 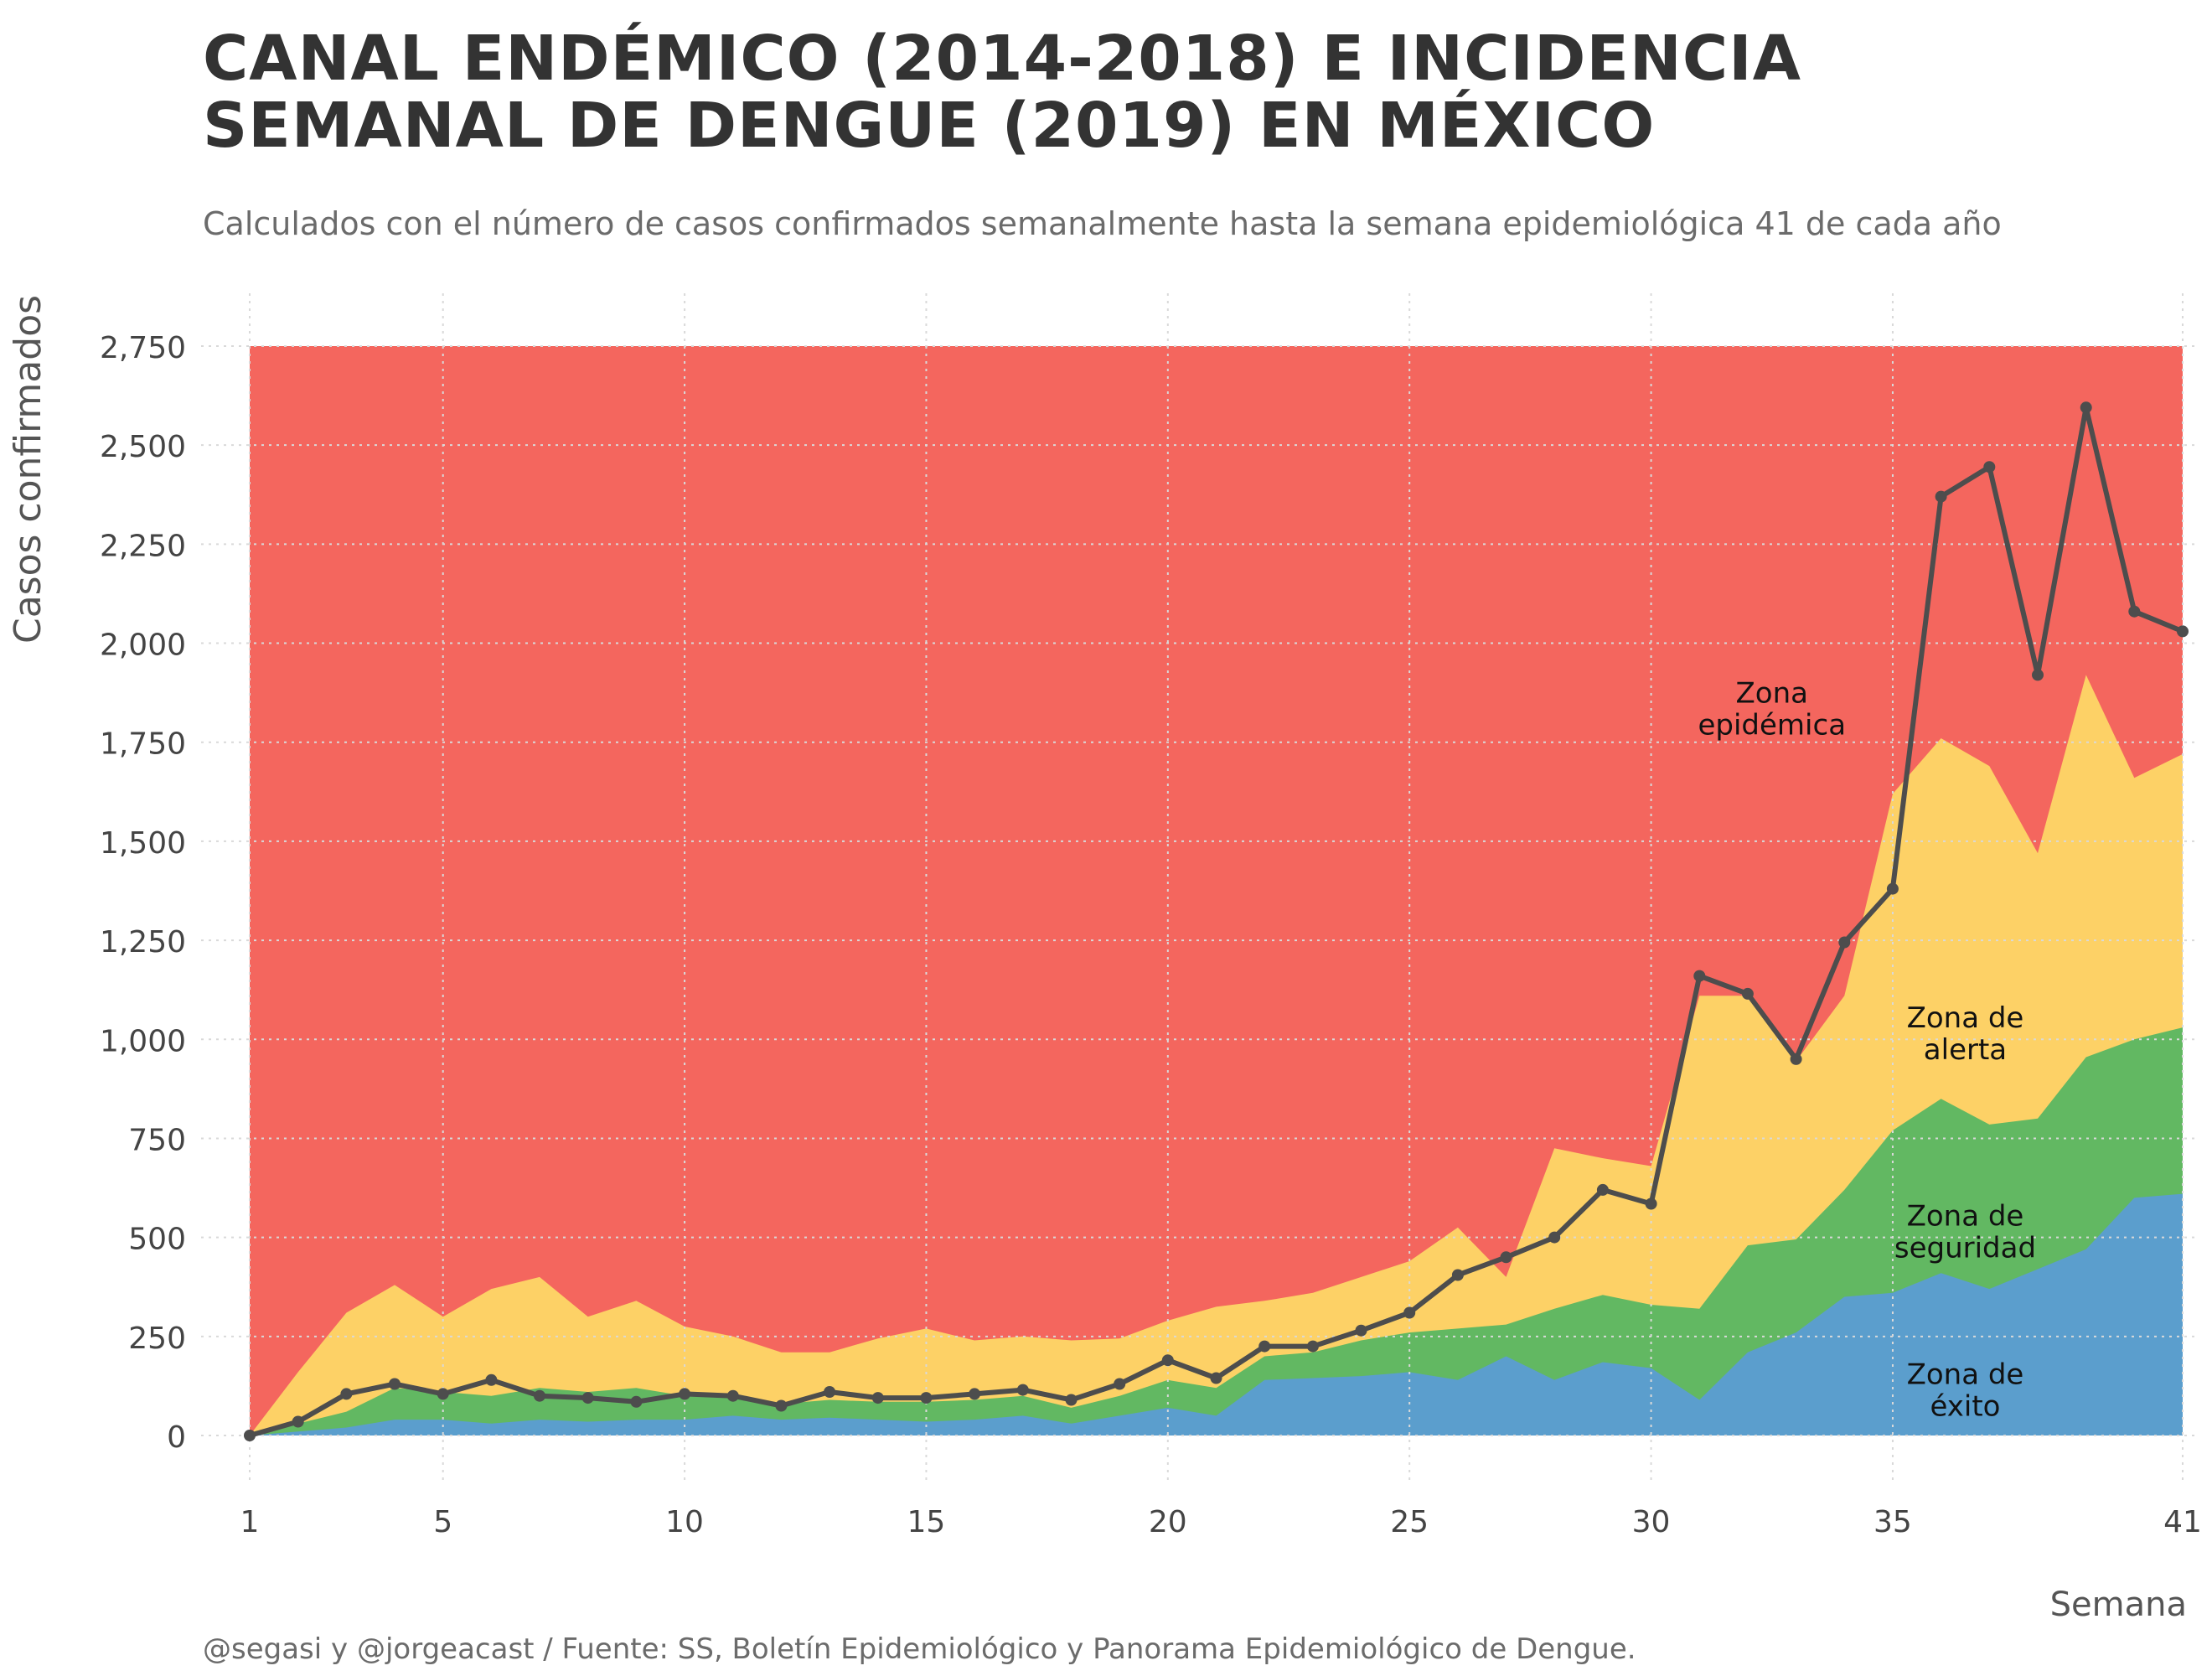 I want to click on y-axis-label: Casos confirmados, so click(x=28, y=469).